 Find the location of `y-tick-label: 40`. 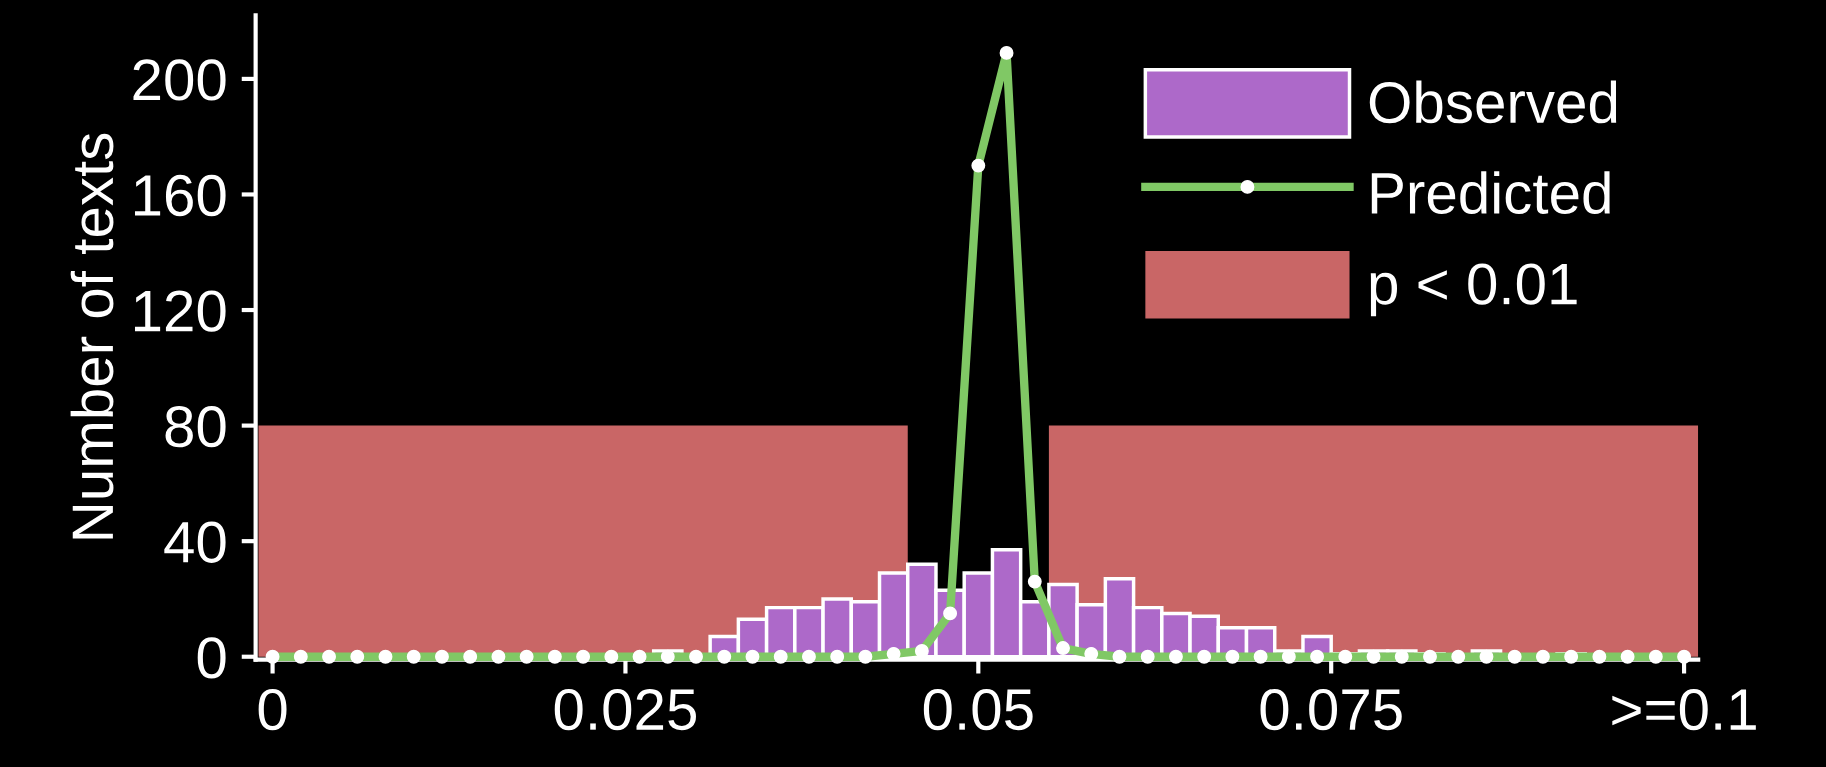

y-tick-label: 40 is located at coordinates (195, 542).